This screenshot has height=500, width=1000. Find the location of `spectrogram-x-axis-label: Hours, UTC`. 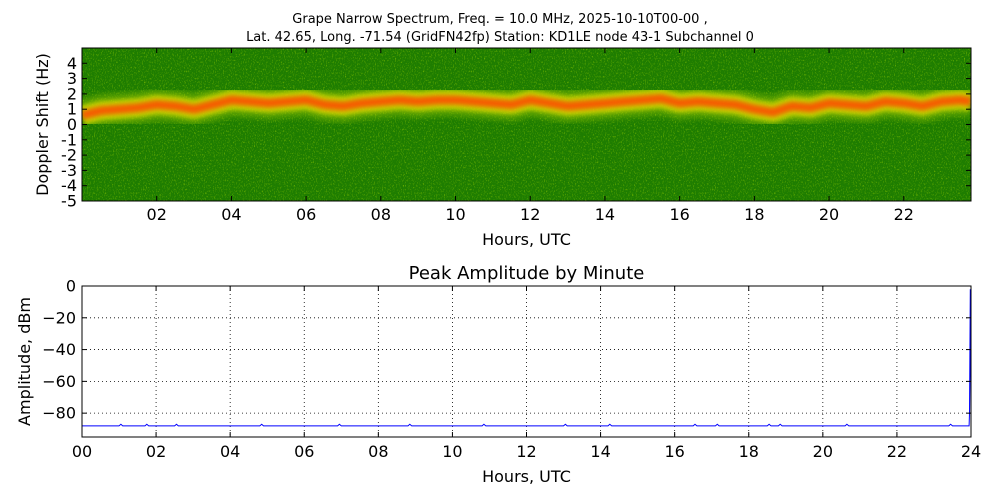

spectrogram-x-axis-label: Hours, UTC is located at coordinates (526, 239).